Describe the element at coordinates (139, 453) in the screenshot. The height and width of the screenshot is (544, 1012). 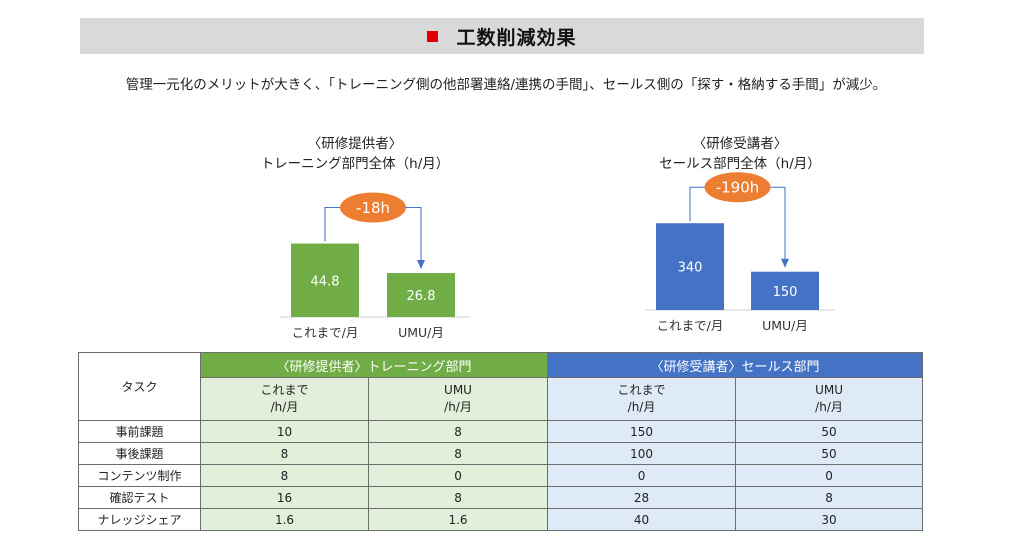
I see `task-name: 事後課題` at that location.